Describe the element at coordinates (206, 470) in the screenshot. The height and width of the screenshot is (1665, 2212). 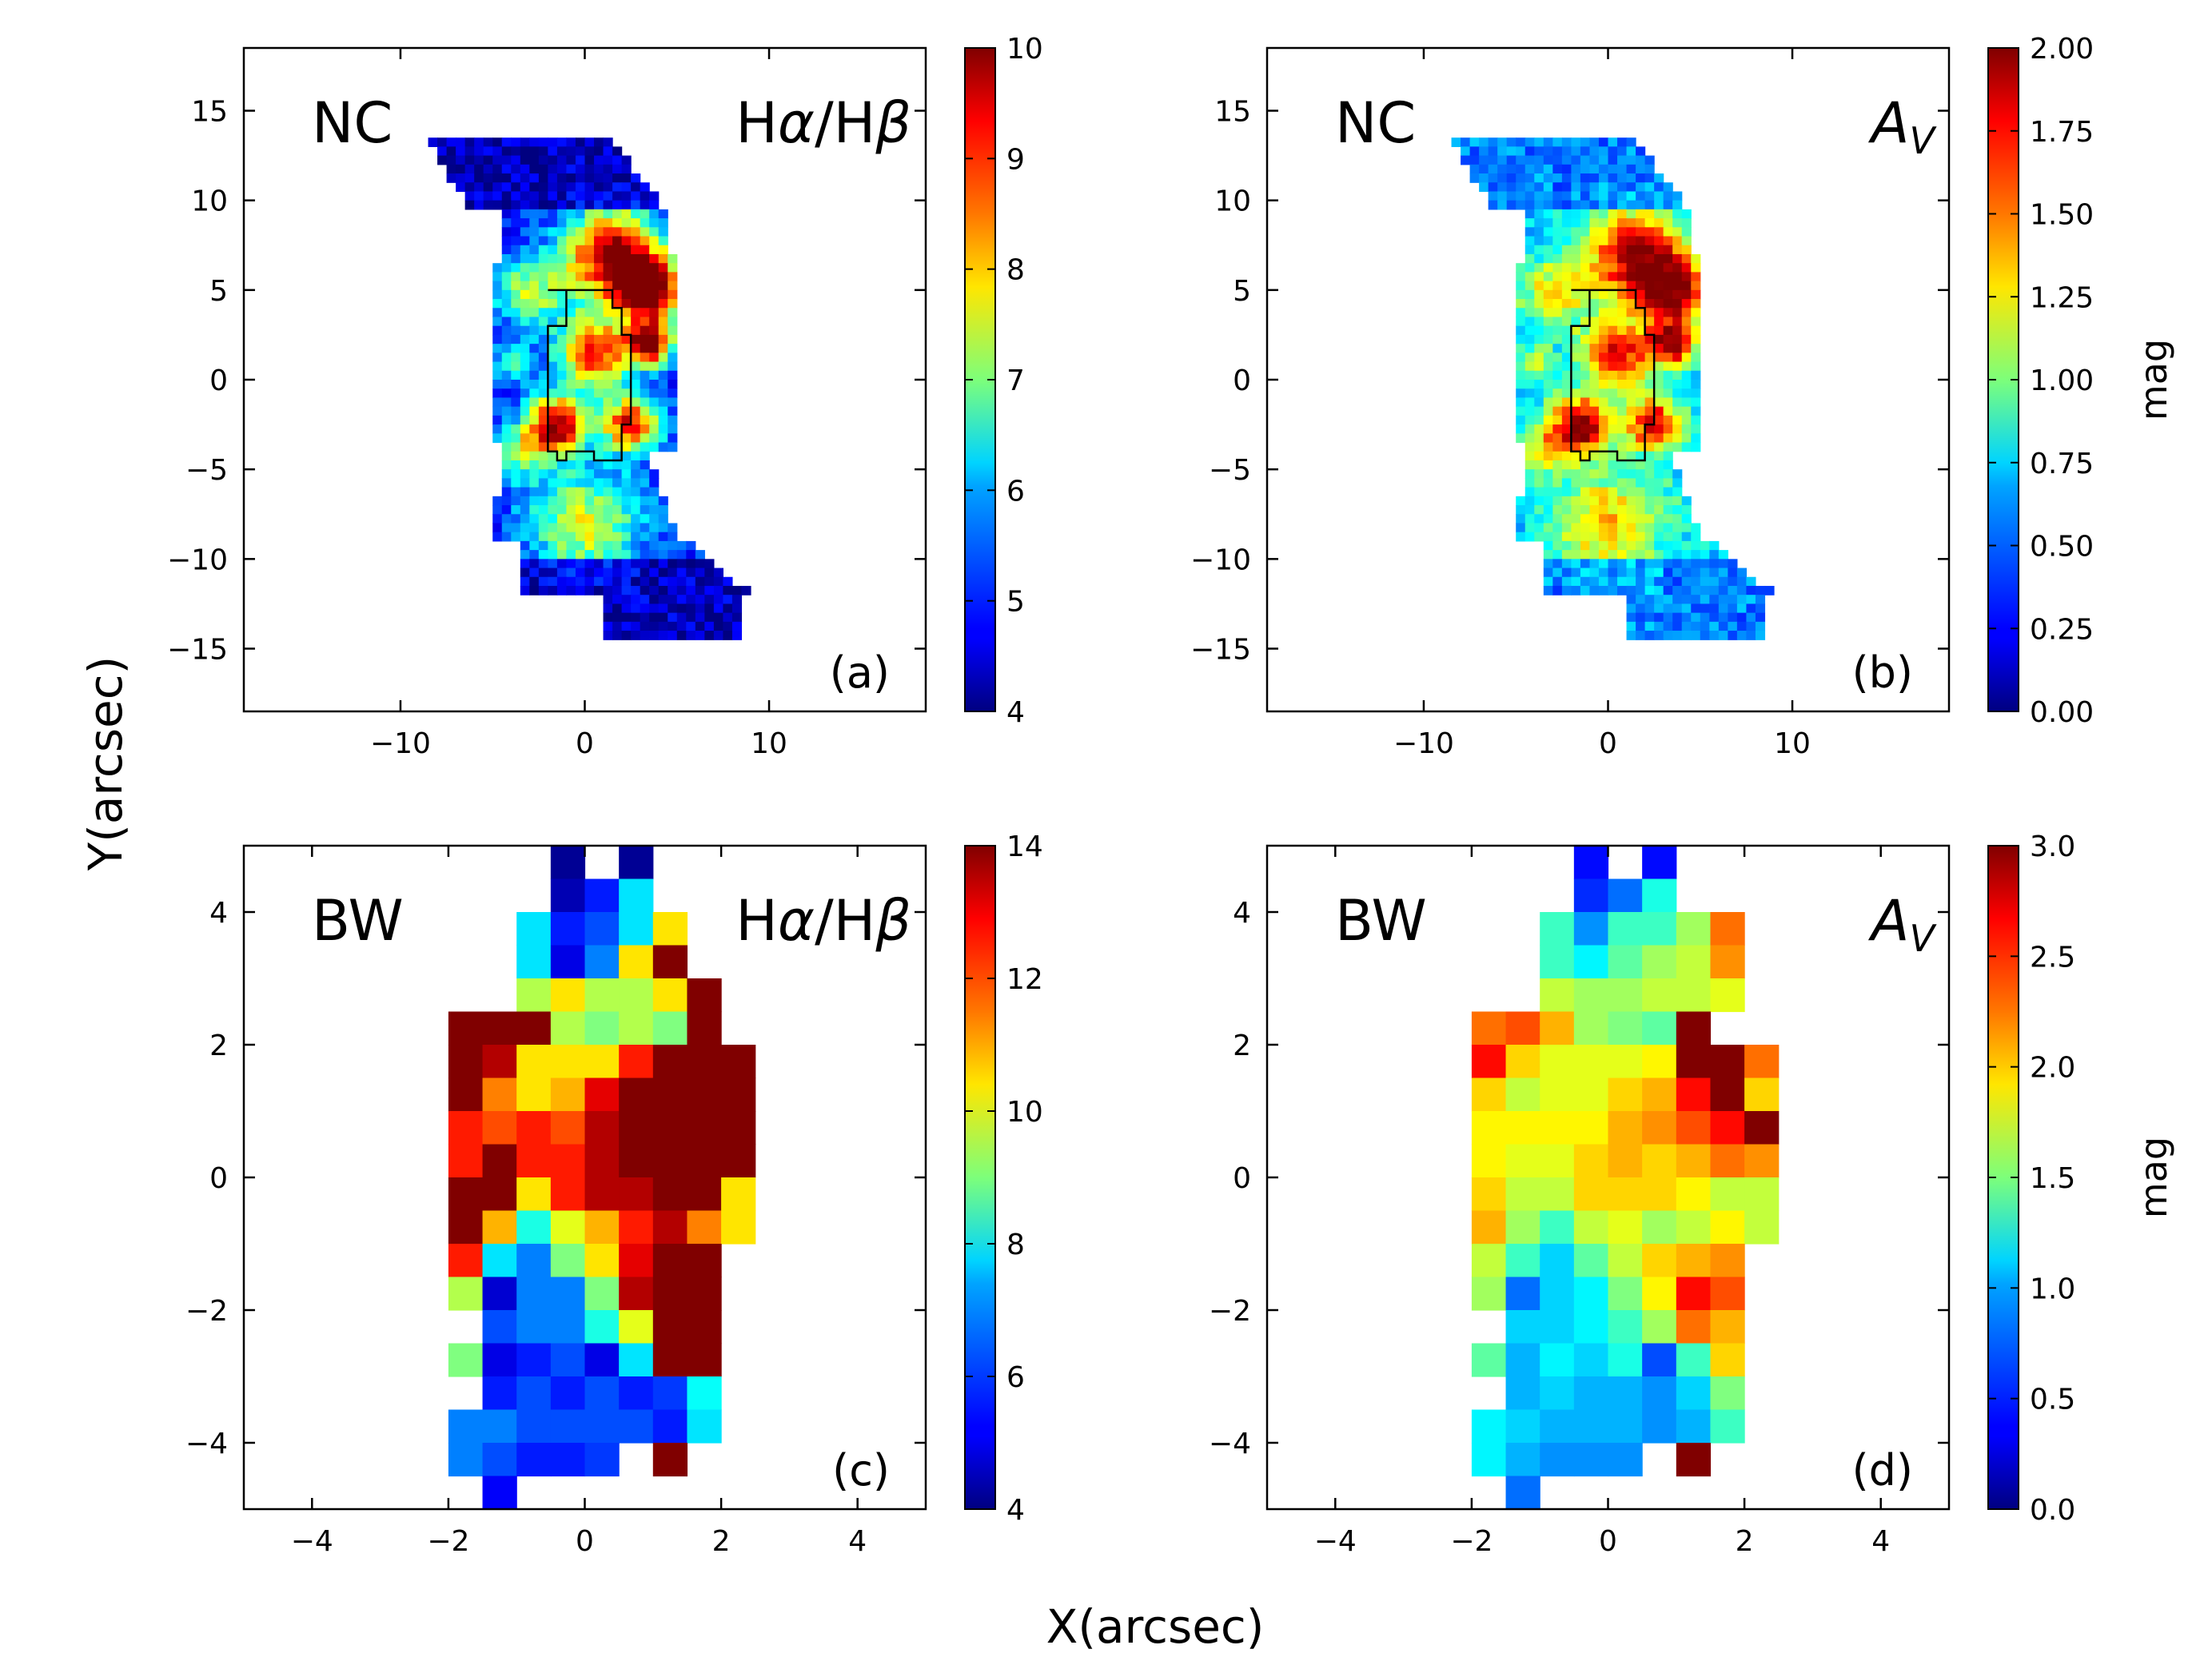
I see `y-tick-label: −5` at that location.